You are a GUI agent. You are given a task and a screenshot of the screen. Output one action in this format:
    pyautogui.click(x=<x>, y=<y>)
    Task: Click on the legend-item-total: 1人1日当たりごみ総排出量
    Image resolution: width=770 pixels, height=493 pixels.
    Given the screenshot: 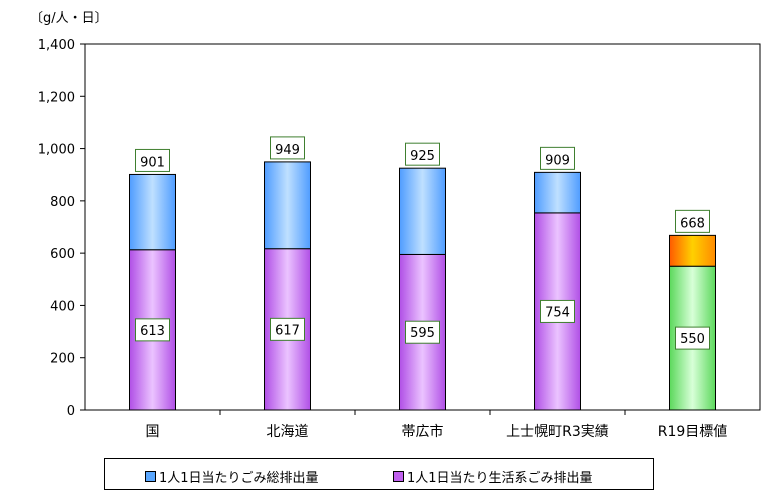 What is the action you would take?
    pyautogui.click(x=232, y=476)
    